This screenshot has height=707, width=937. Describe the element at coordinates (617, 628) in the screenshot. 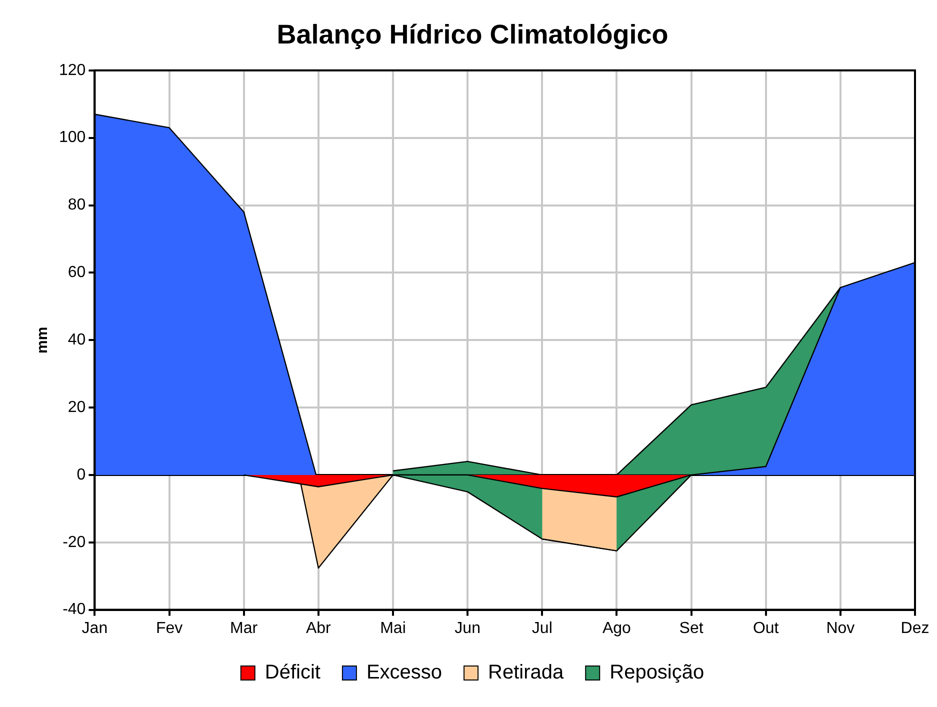

I see `x-tick-label: Ago` at that location.